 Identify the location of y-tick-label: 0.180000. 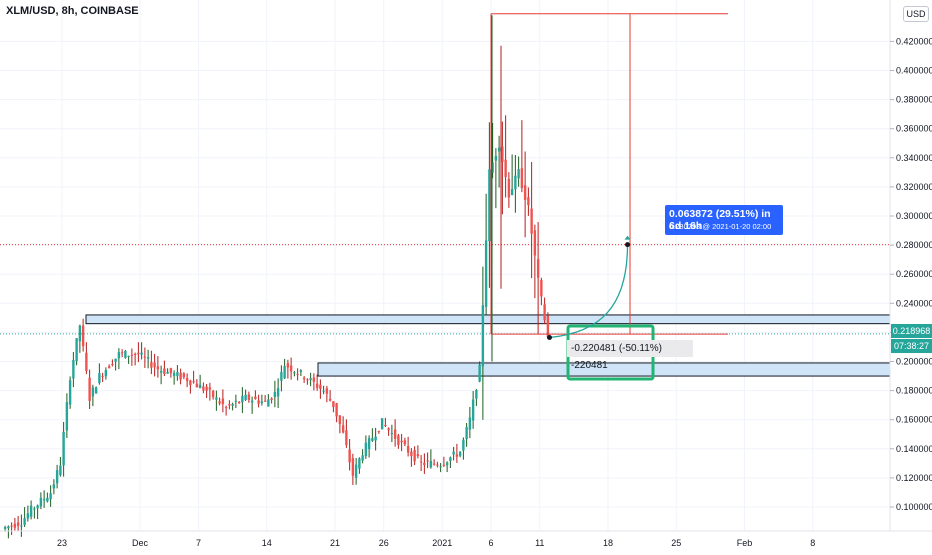
(914, 391).